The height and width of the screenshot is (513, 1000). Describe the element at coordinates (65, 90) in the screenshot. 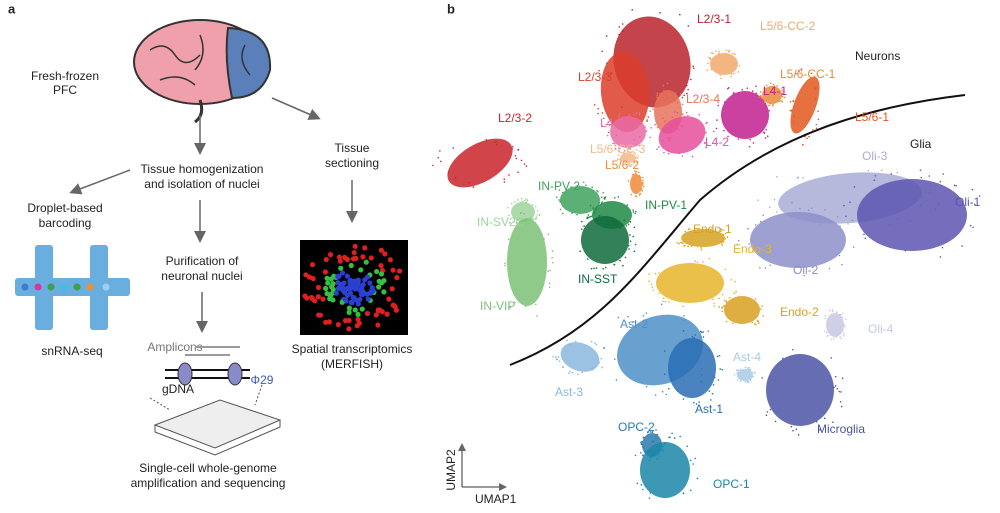

I see `label: PFC` at that location.